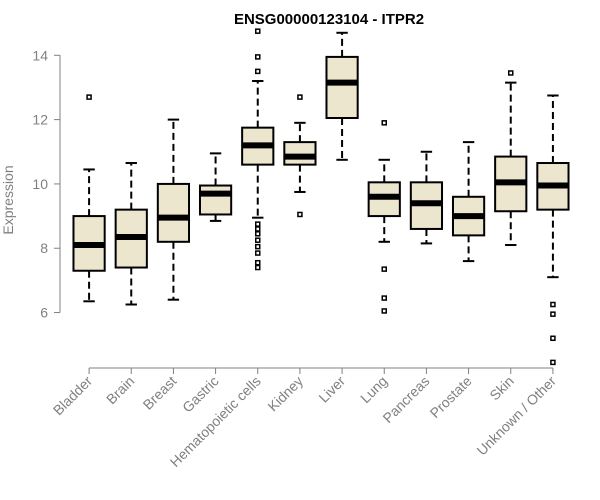  Describe the element at coordinates (8, 199) in the screenshot. I see `y-axis-label: Expression` at that location.